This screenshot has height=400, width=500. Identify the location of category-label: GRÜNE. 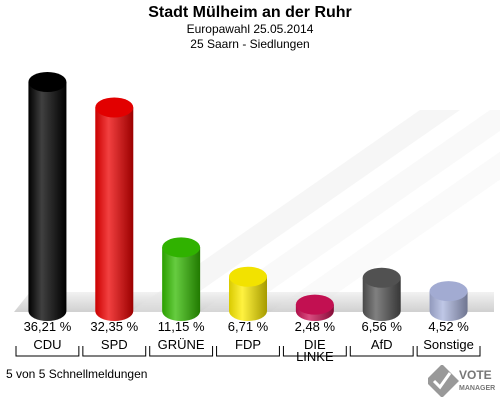
(181, 344).